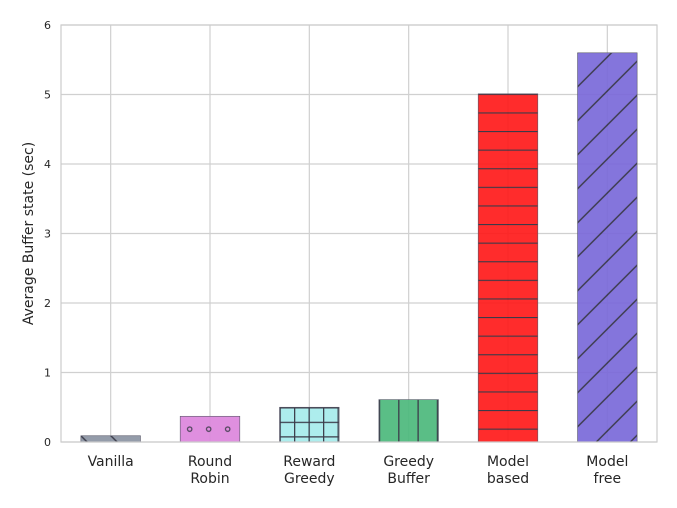  What do you see at coordinates (110, 439) in the screenshot?
I see `bar-vanilla` at bounding box center [110, 439].